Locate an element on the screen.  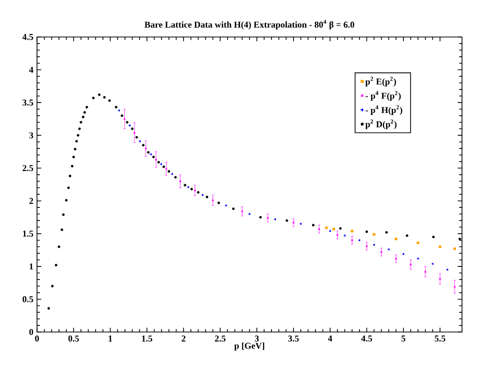
x-tick-label: 5.5 is located at coordinates (440, 339).